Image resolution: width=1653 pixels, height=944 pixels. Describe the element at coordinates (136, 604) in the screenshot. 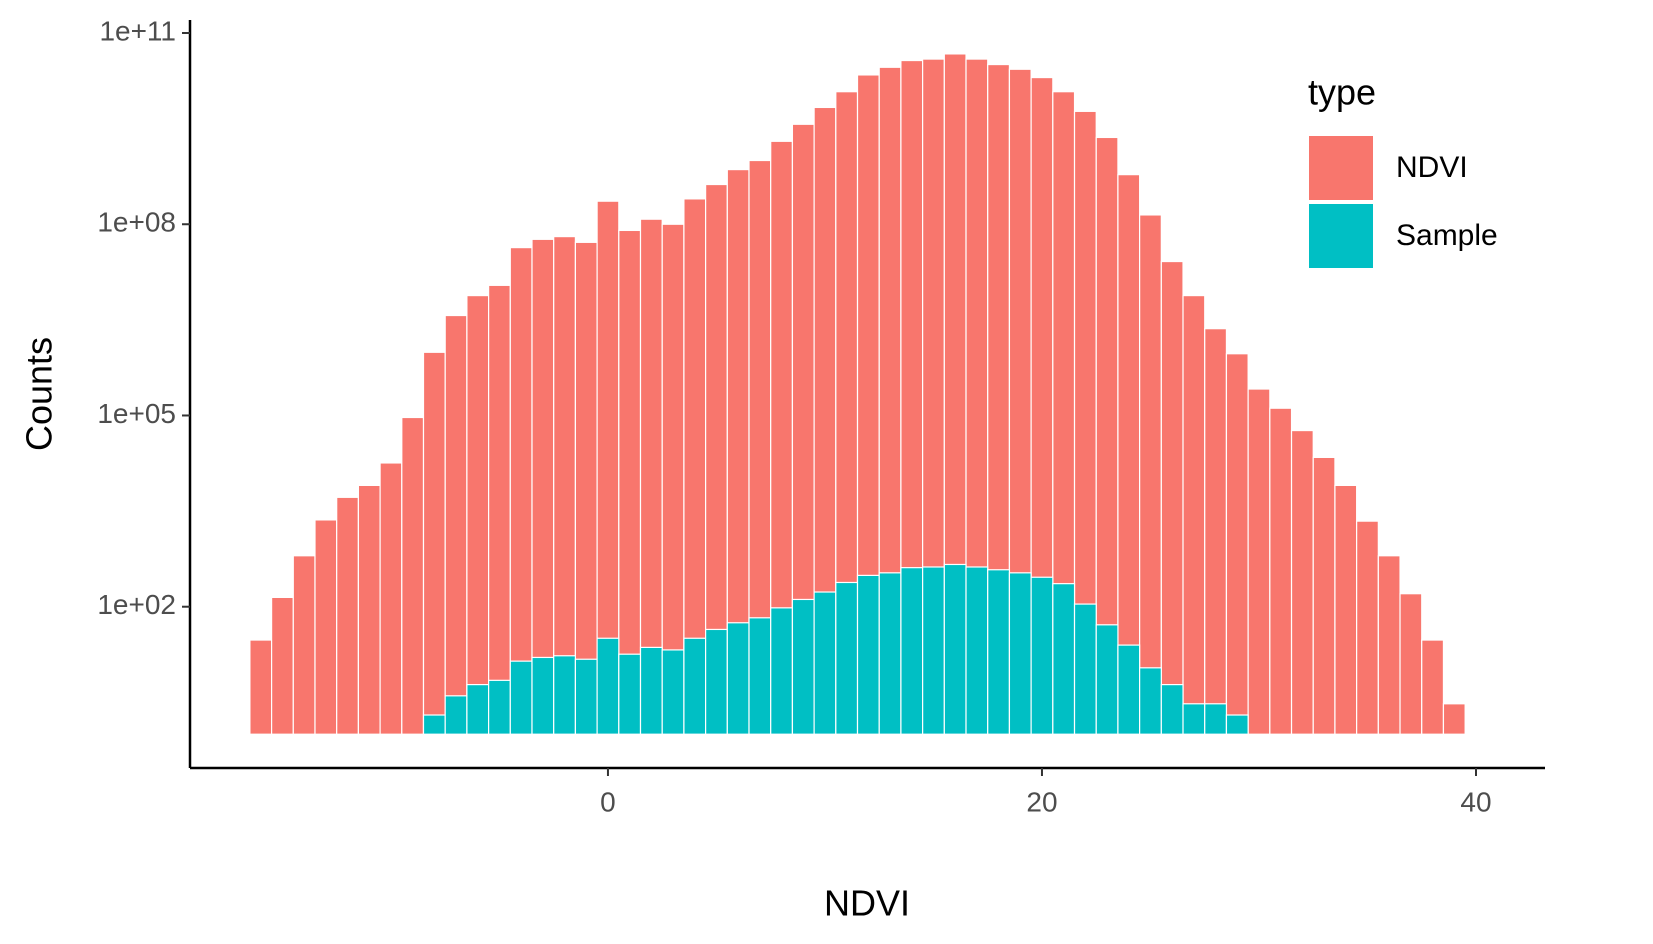

I see `y-tick-label: 1e+02` at that location.